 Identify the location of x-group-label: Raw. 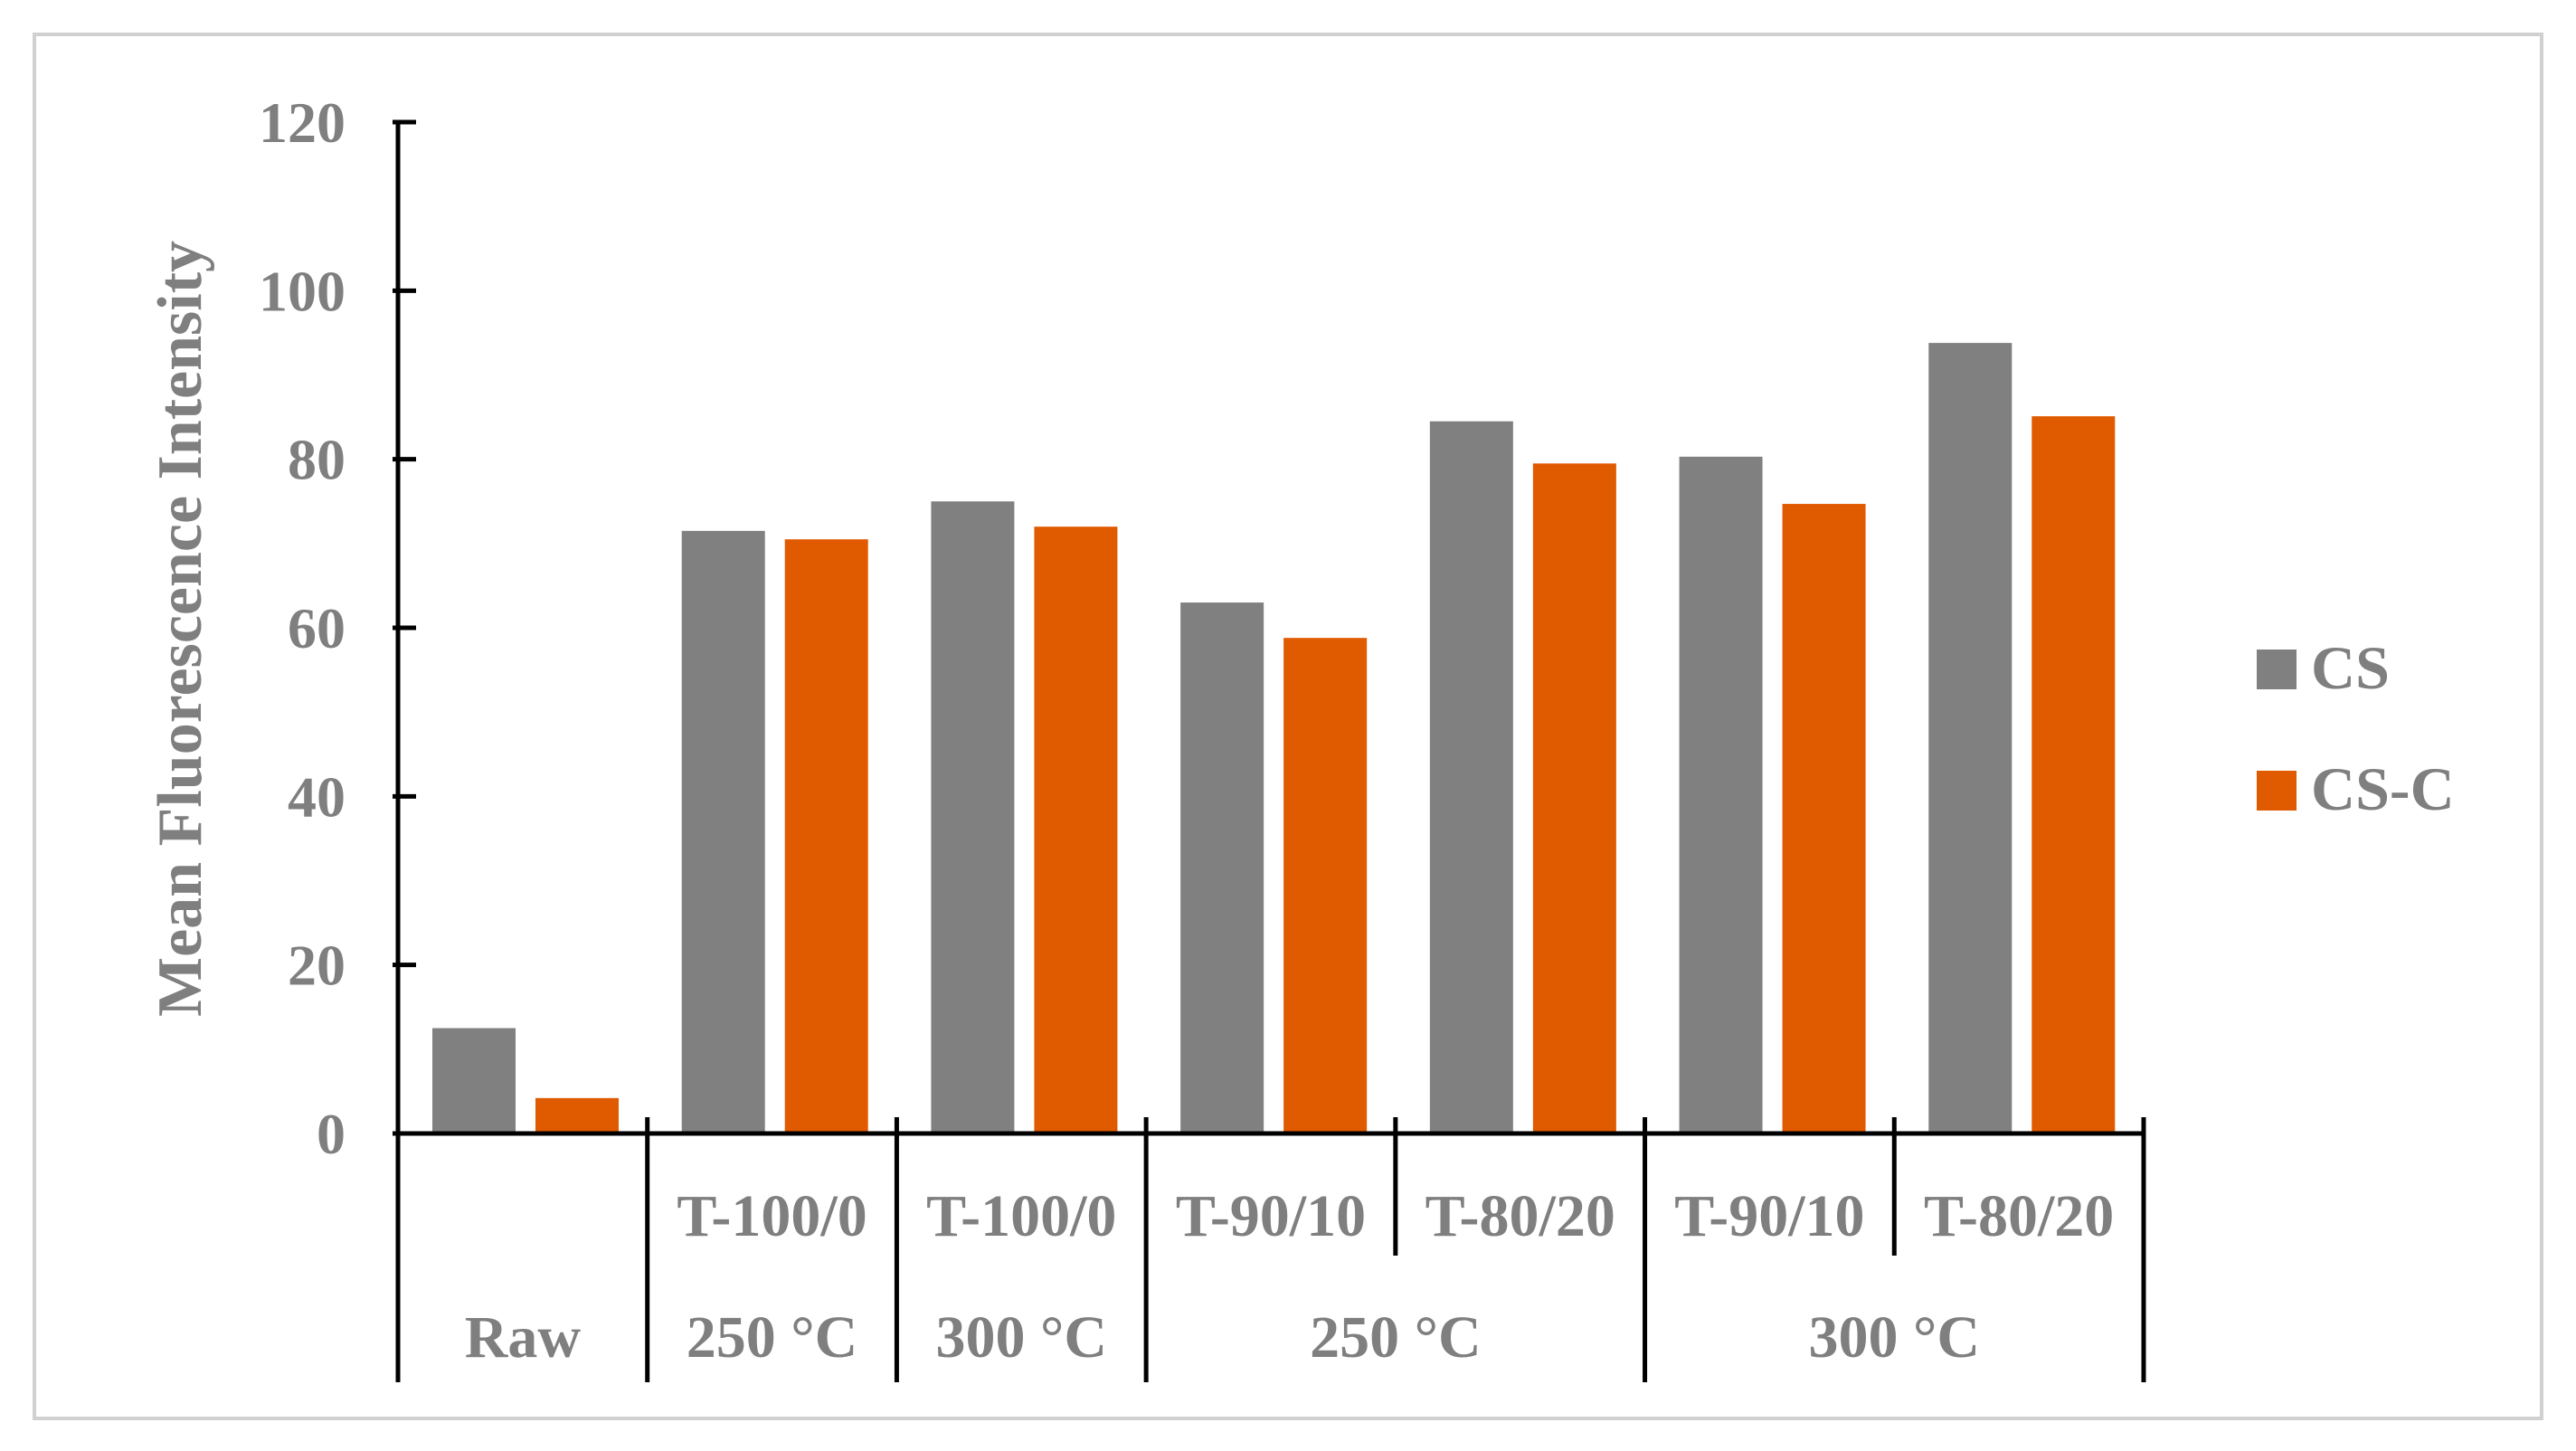
(523, 1337).